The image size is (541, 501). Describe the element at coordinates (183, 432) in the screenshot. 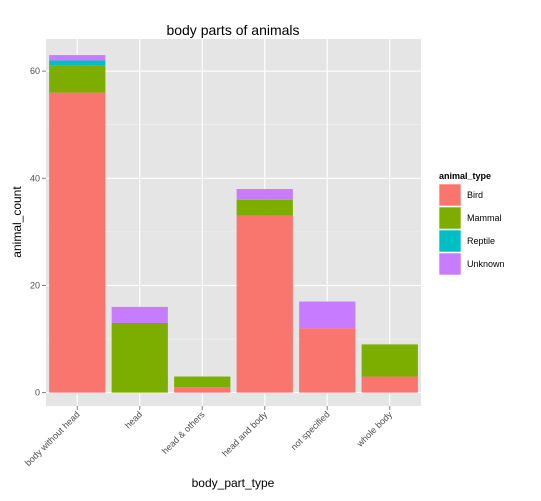

I see `x-tick-label: head & others` at that location.